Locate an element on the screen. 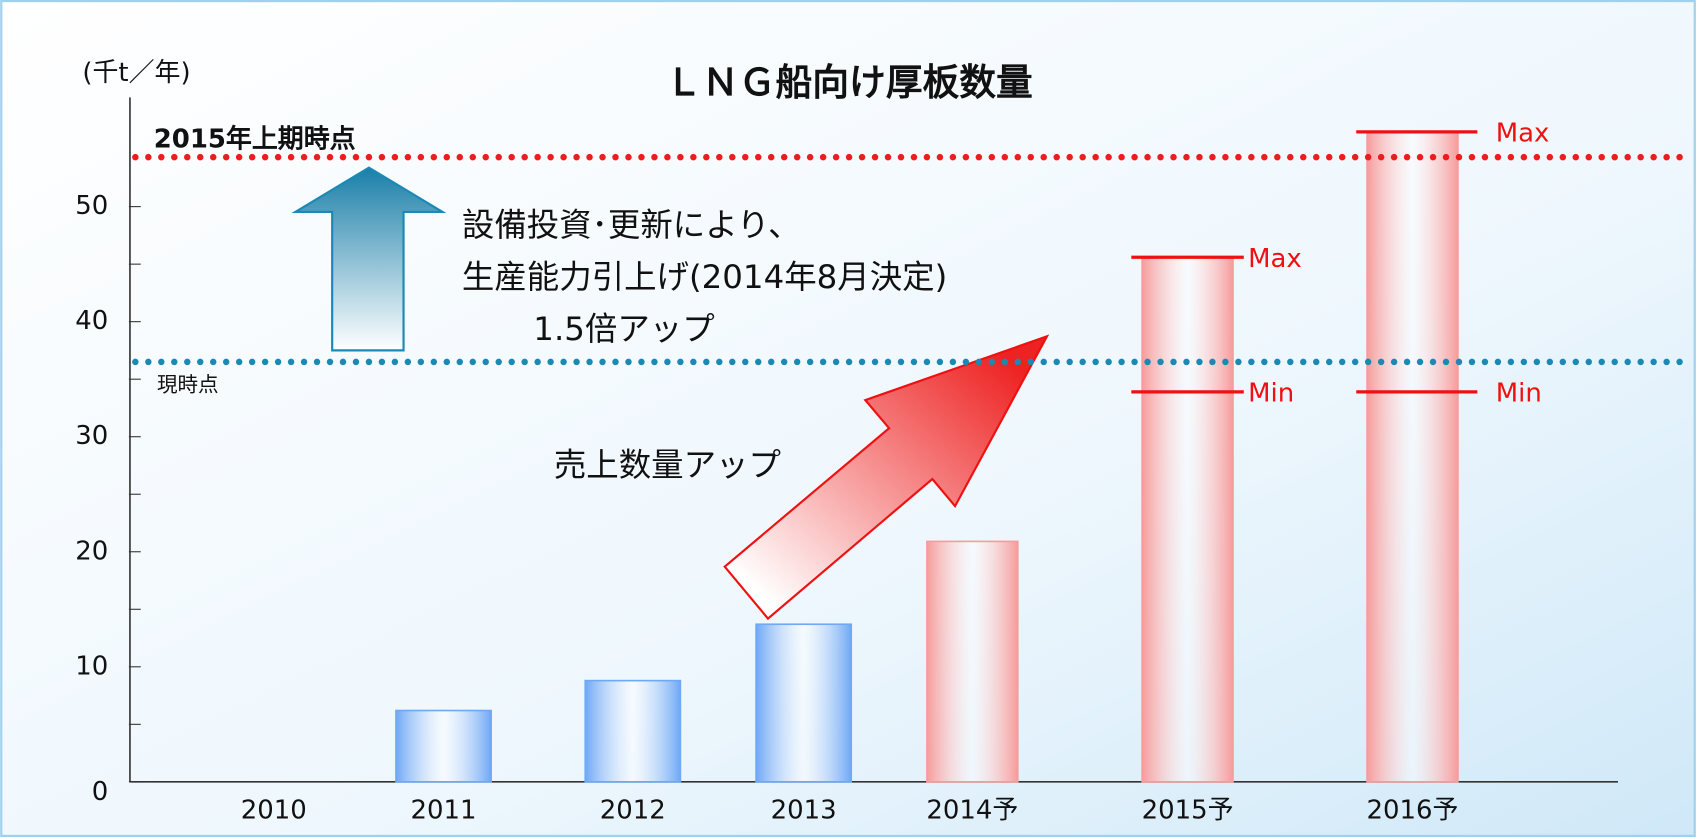  y-tick-label: 40 is located at coordinates (91, 321).